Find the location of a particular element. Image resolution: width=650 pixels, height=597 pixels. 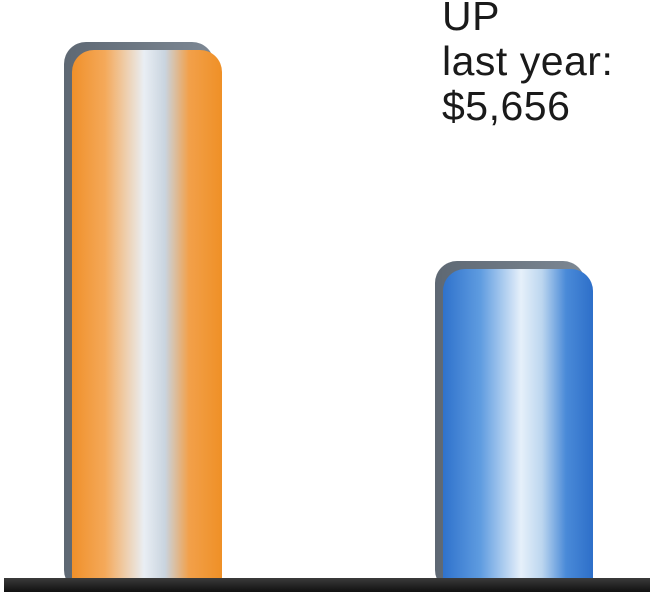

annotation-line-1: UP is located at coordinates (471, 19).